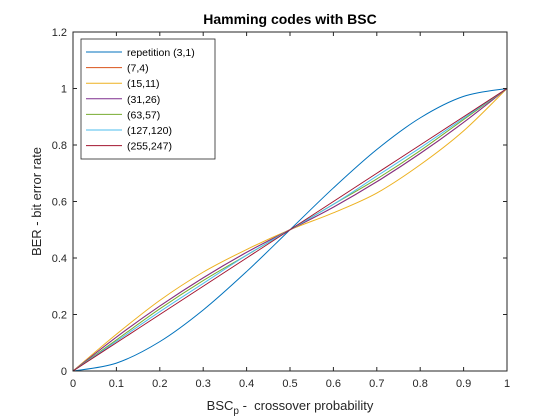 The width and height of the screenshot is (560, 420). I want to click on x-tick-label: 0.3, so click(203, 384).